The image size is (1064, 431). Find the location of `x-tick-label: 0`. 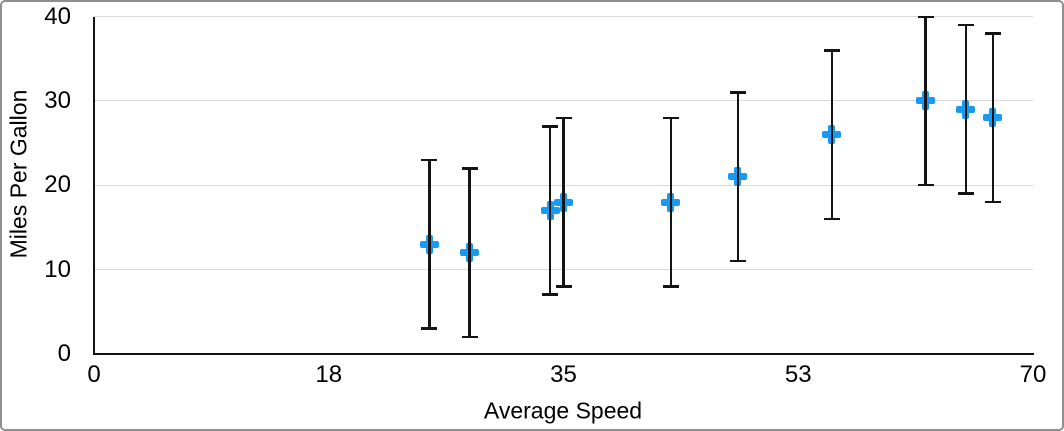

x-tick-label: 0 is located at coordinates (94, 374).